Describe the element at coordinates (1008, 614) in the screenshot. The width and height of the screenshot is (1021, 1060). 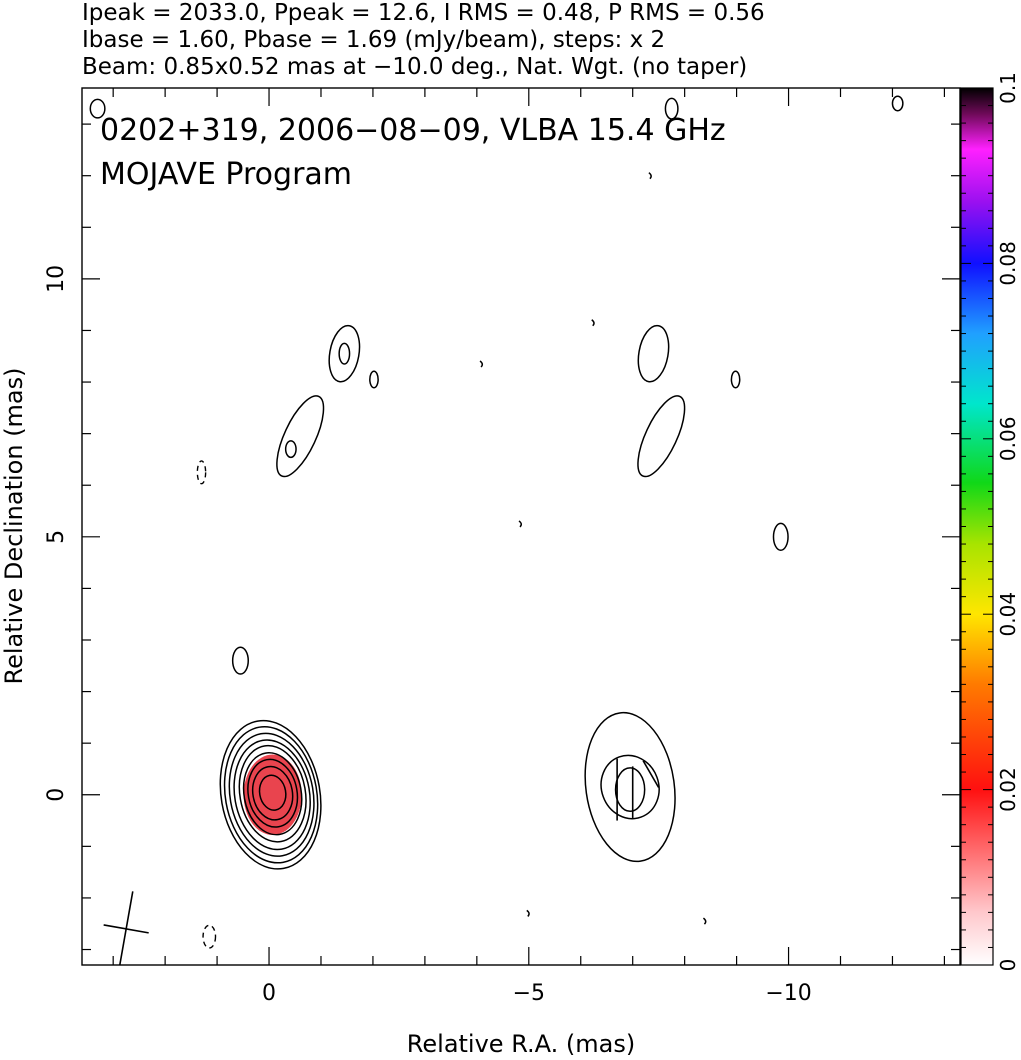
I see `colorbar-tick-label: 0.04` at that location.